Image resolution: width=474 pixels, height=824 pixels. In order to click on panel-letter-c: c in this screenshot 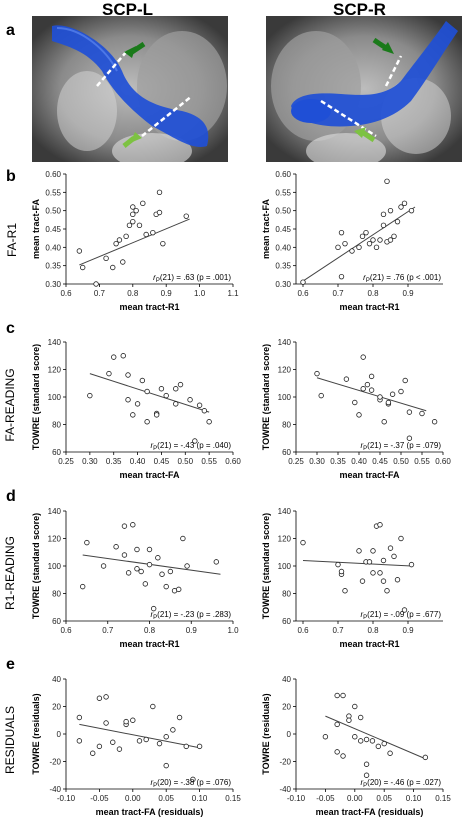, I will do `click(10, 328)`.